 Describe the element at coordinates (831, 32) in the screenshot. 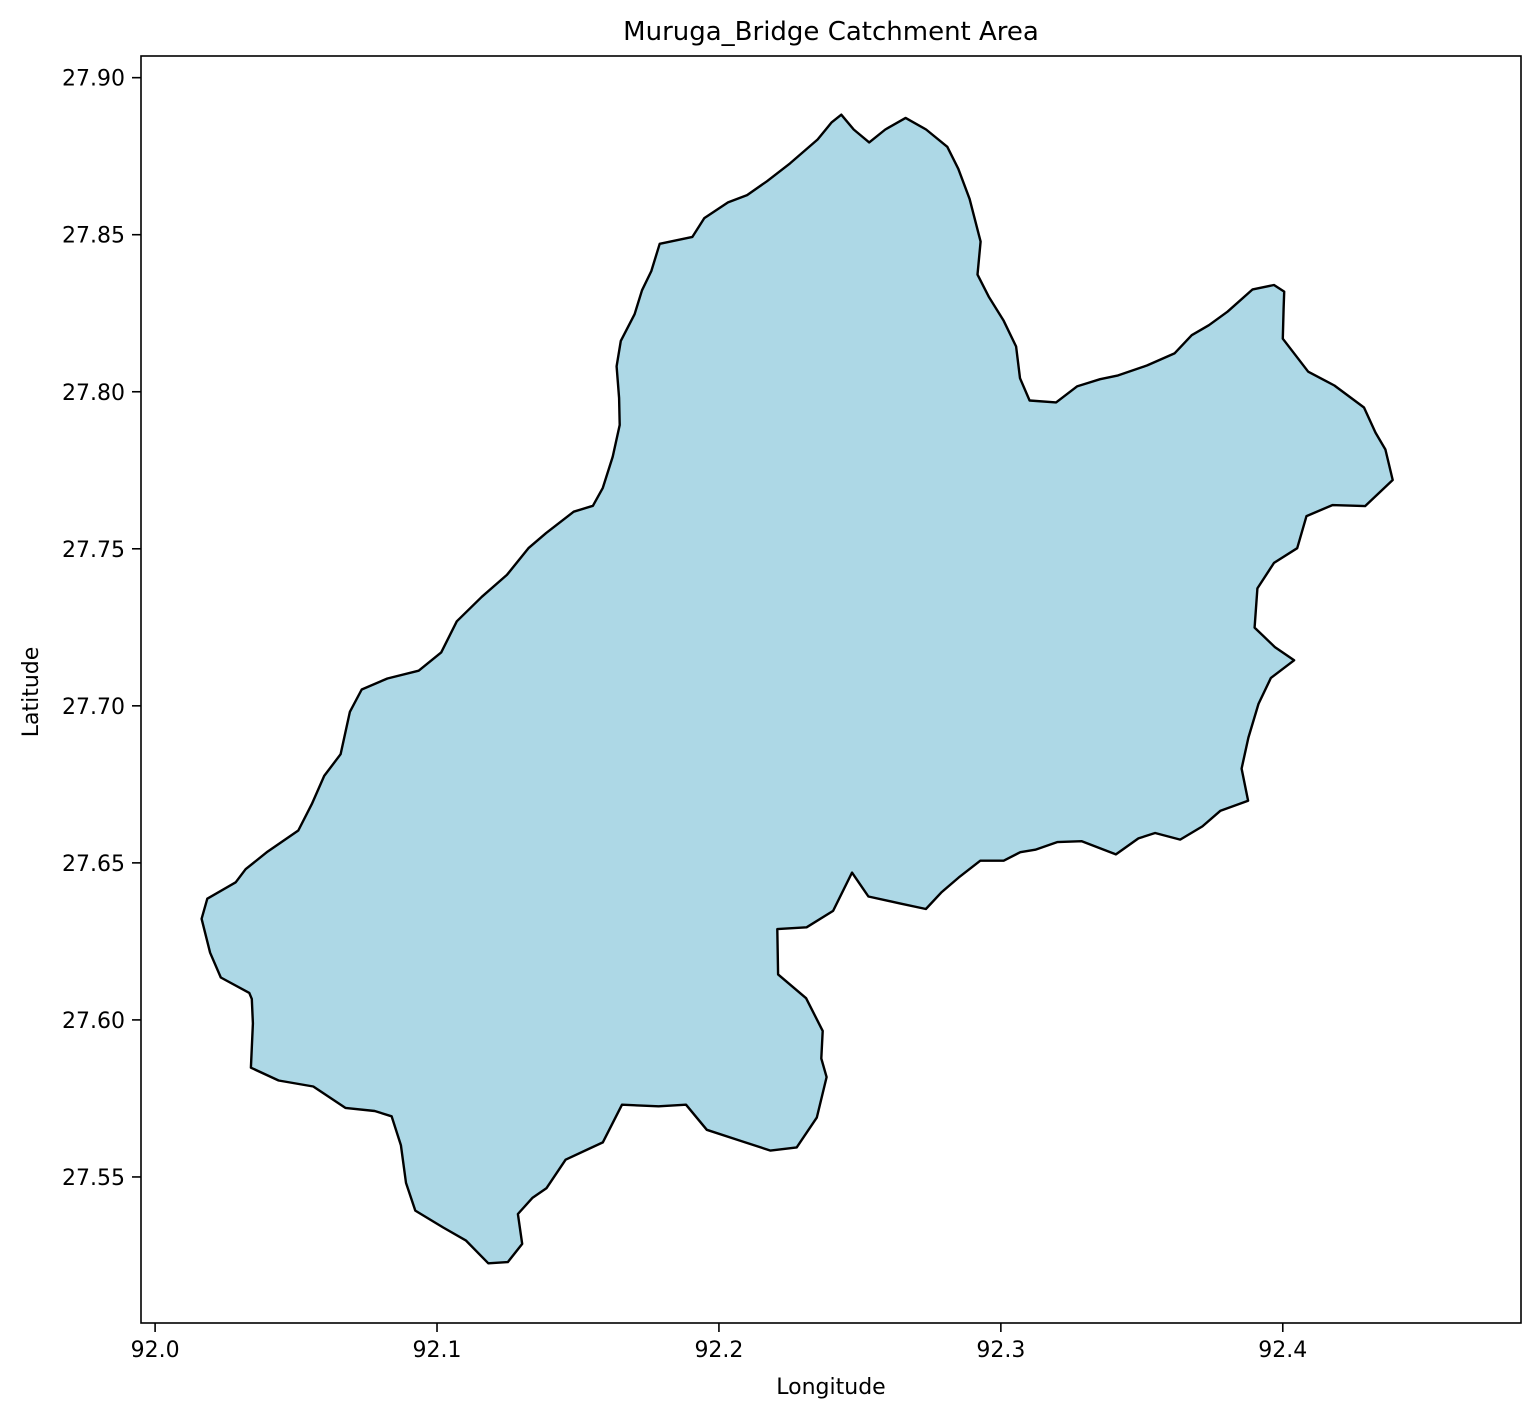

I see `chart-title: Muruga_Bridge Catchment Area` at that location.